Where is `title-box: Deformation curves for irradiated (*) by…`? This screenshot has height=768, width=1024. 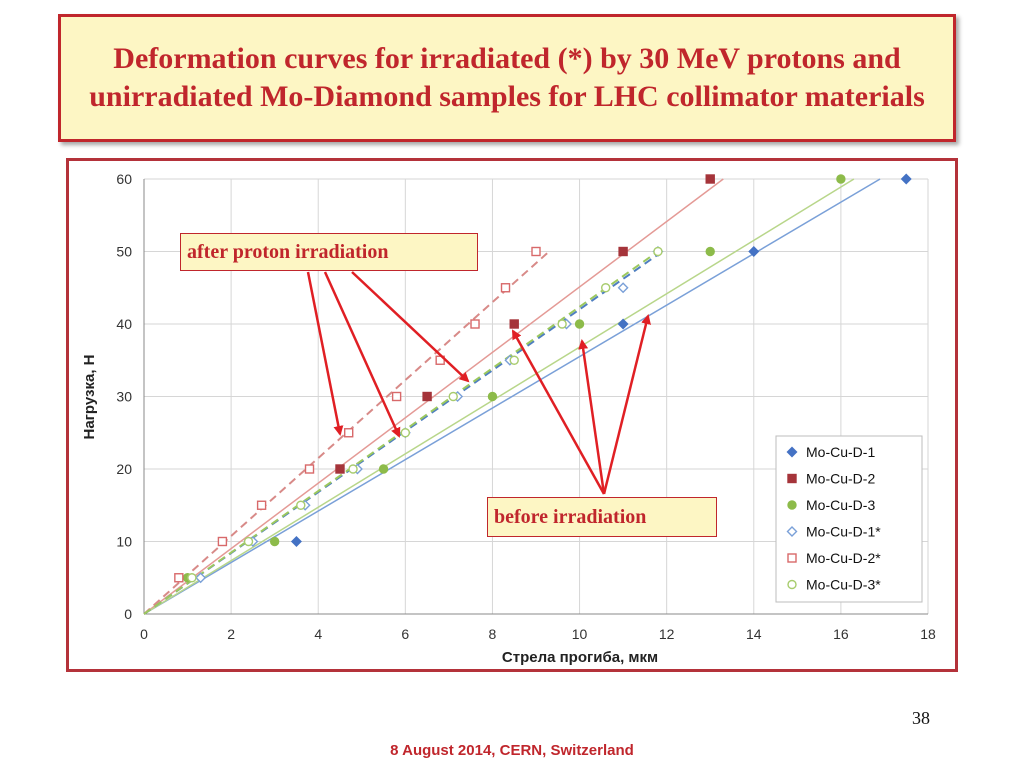
title-box: Deformation curves for irradiated (*) by… is located at coordinates (507, 78).